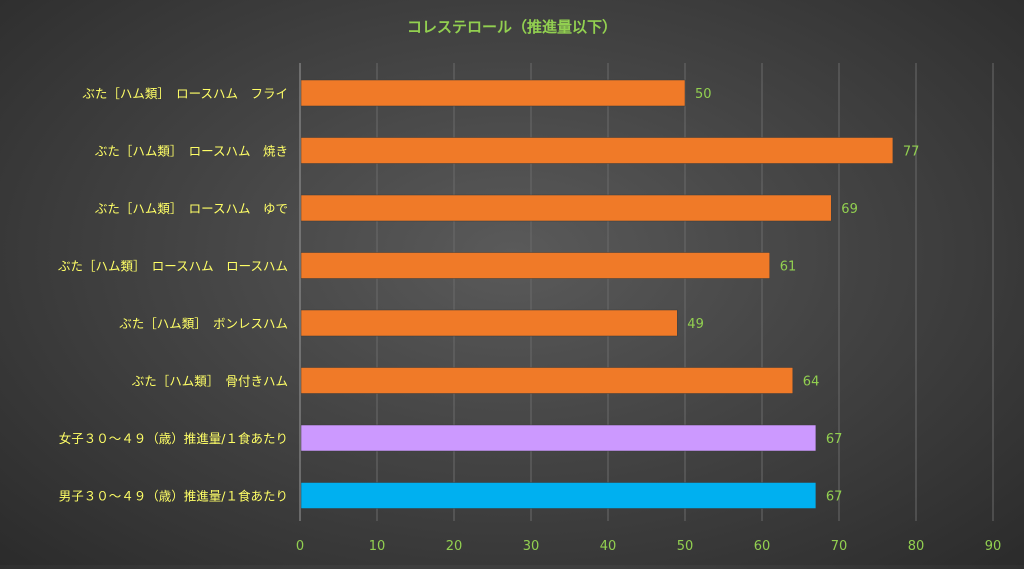 The height and width of the screenshot is (569, 1024). What do you see at coordinates (454, 546) in the screenshot?
I see `x-tick-label: 20` at bounding box center [454, 546].